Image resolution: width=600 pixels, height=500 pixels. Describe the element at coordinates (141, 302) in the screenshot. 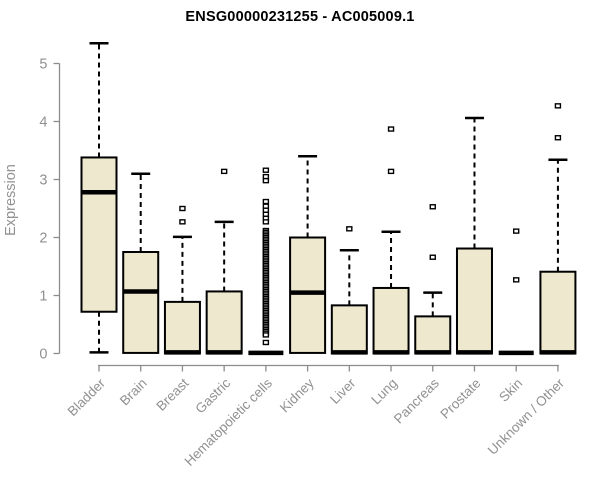

I see `box-brain` at that location.